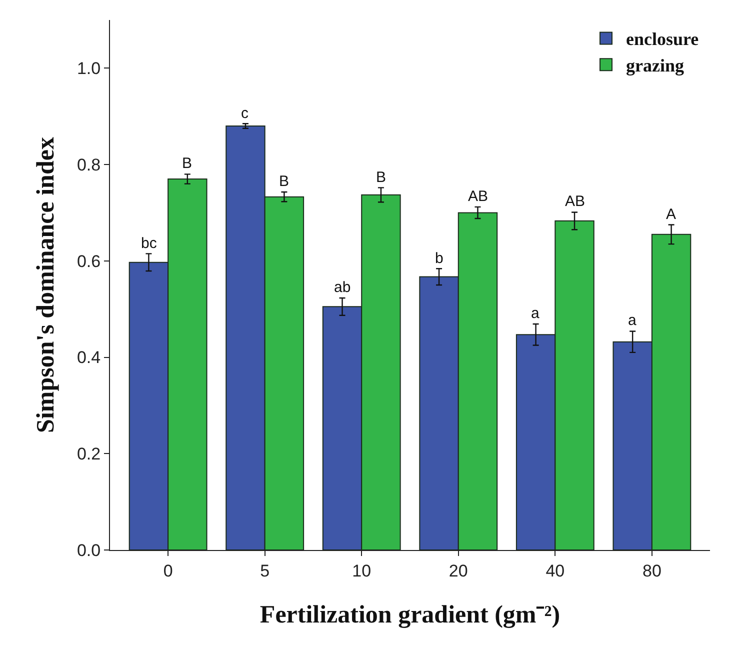 The height and width of the screenshot is (660, 730). What do you see at coordinates (458, 570) in the screenshot?
I see `x-tick-label: 20` at bounding box center [458, 570].